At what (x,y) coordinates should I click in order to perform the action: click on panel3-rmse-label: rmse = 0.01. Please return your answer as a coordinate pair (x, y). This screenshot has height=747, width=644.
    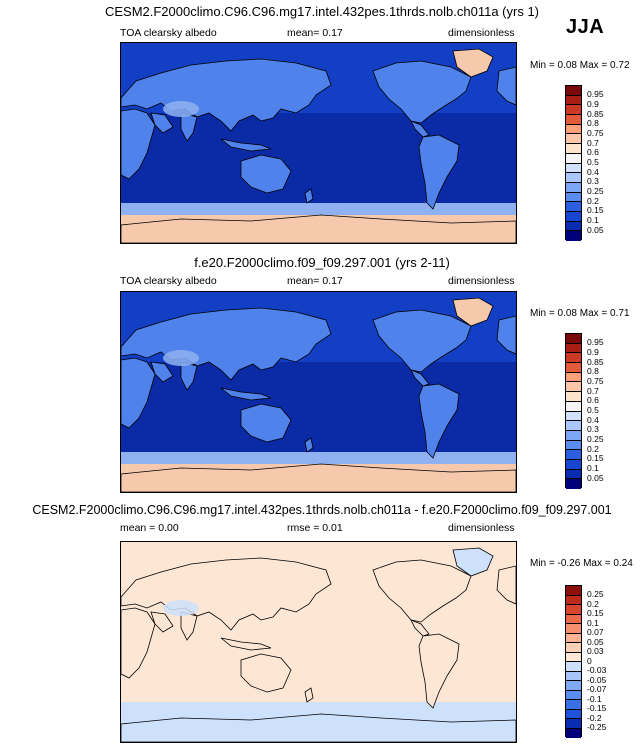
    Looking at the image, I should click on (315, 528).